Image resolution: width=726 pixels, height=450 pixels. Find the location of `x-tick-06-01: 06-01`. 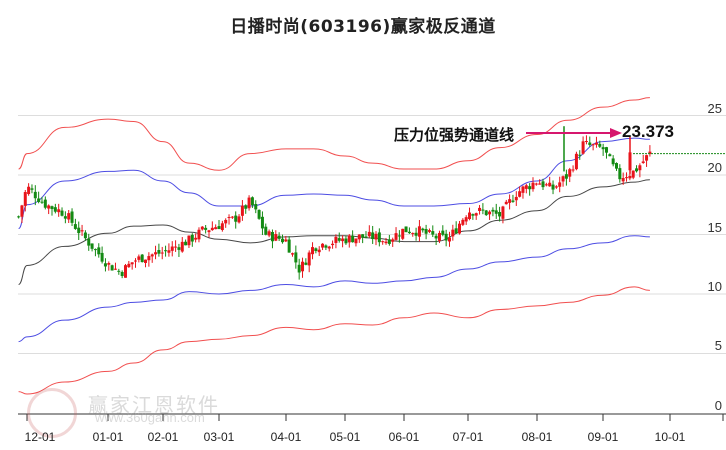

x-tick-06-01: 06-01 is located at coordinates (404, 437).